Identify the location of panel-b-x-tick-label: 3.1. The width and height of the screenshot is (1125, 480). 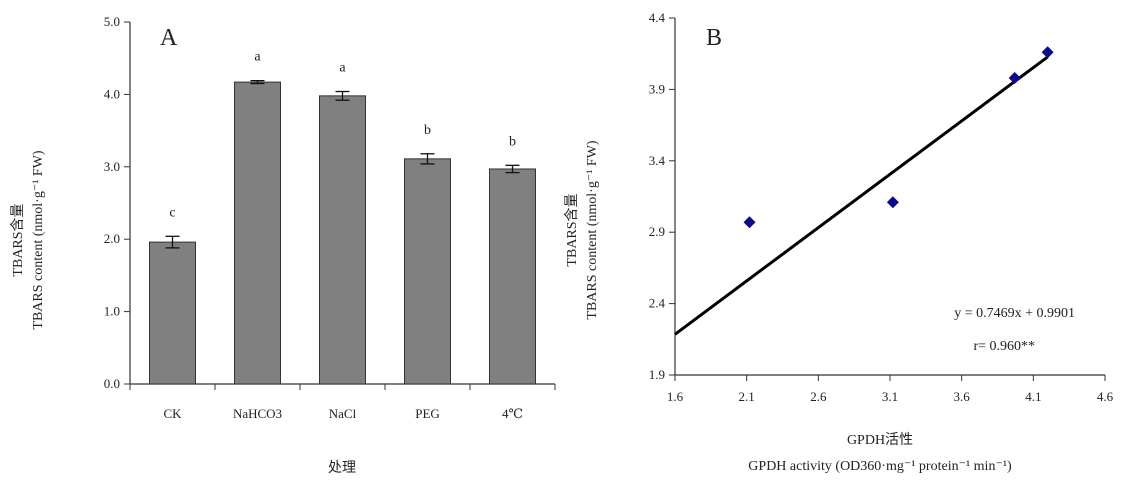
(890, 396).